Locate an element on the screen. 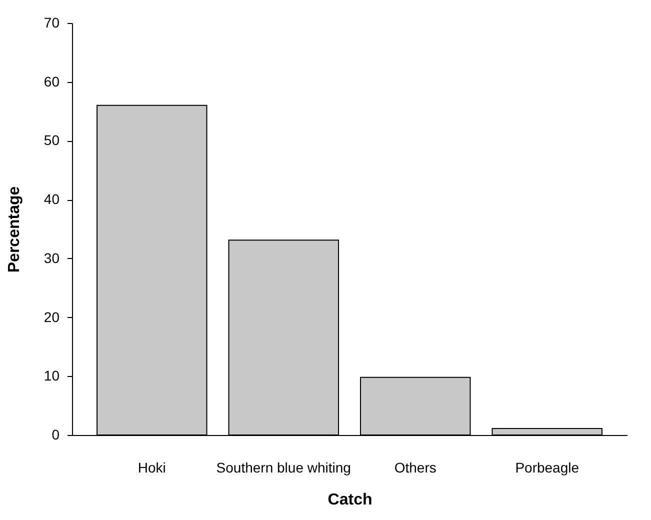 Image resolution: width=651 pixels, height=520 pixels. y-tick-label: 0 is located at coordinates (56, 434).